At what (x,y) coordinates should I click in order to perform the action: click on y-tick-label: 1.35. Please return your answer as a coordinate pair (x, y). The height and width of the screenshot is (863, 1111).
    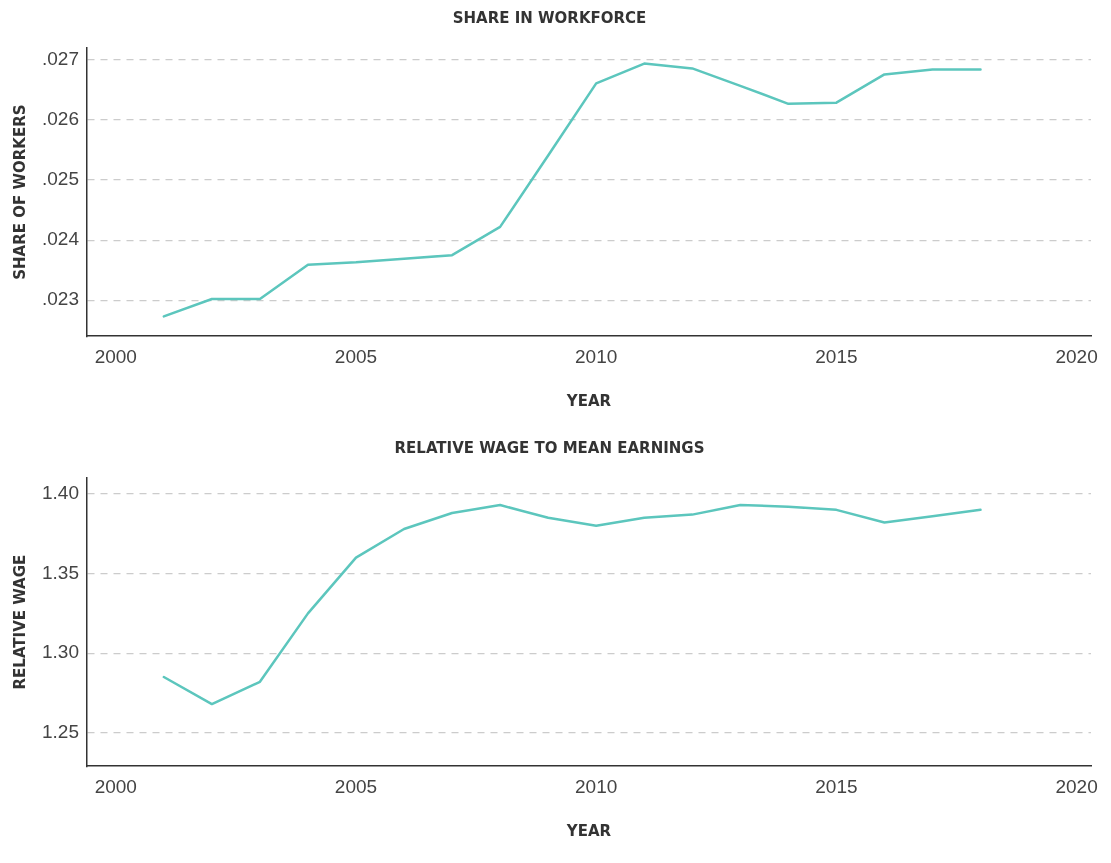
    Looking at the image, I should click on (60, 572).